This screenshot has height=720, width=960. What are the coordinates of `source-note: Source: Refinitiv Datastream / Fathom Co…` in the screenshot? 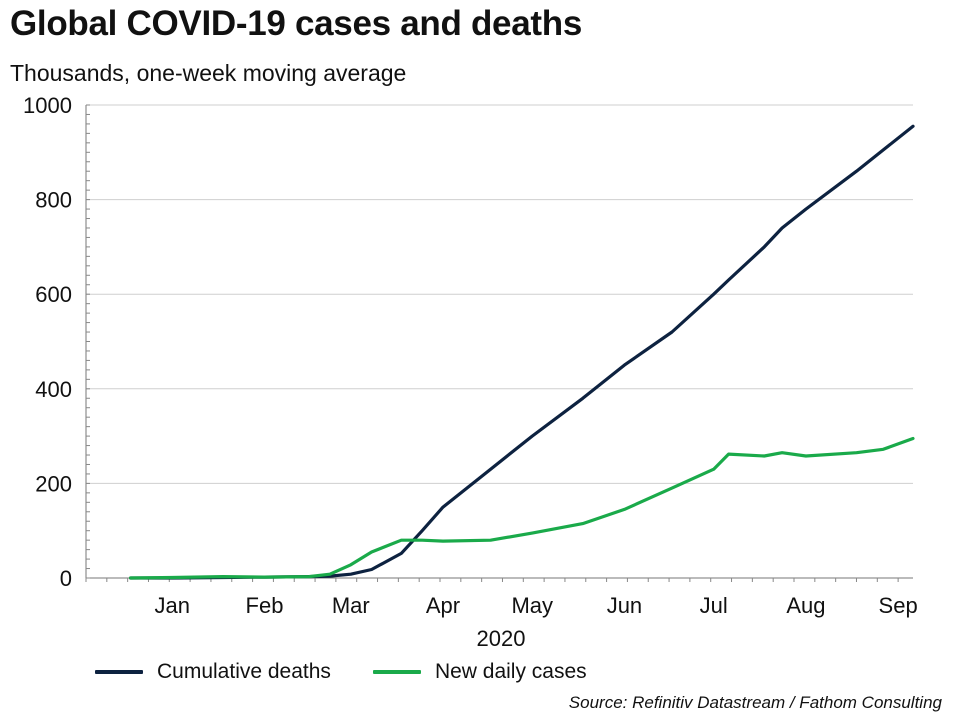 It's located at (755, 702).